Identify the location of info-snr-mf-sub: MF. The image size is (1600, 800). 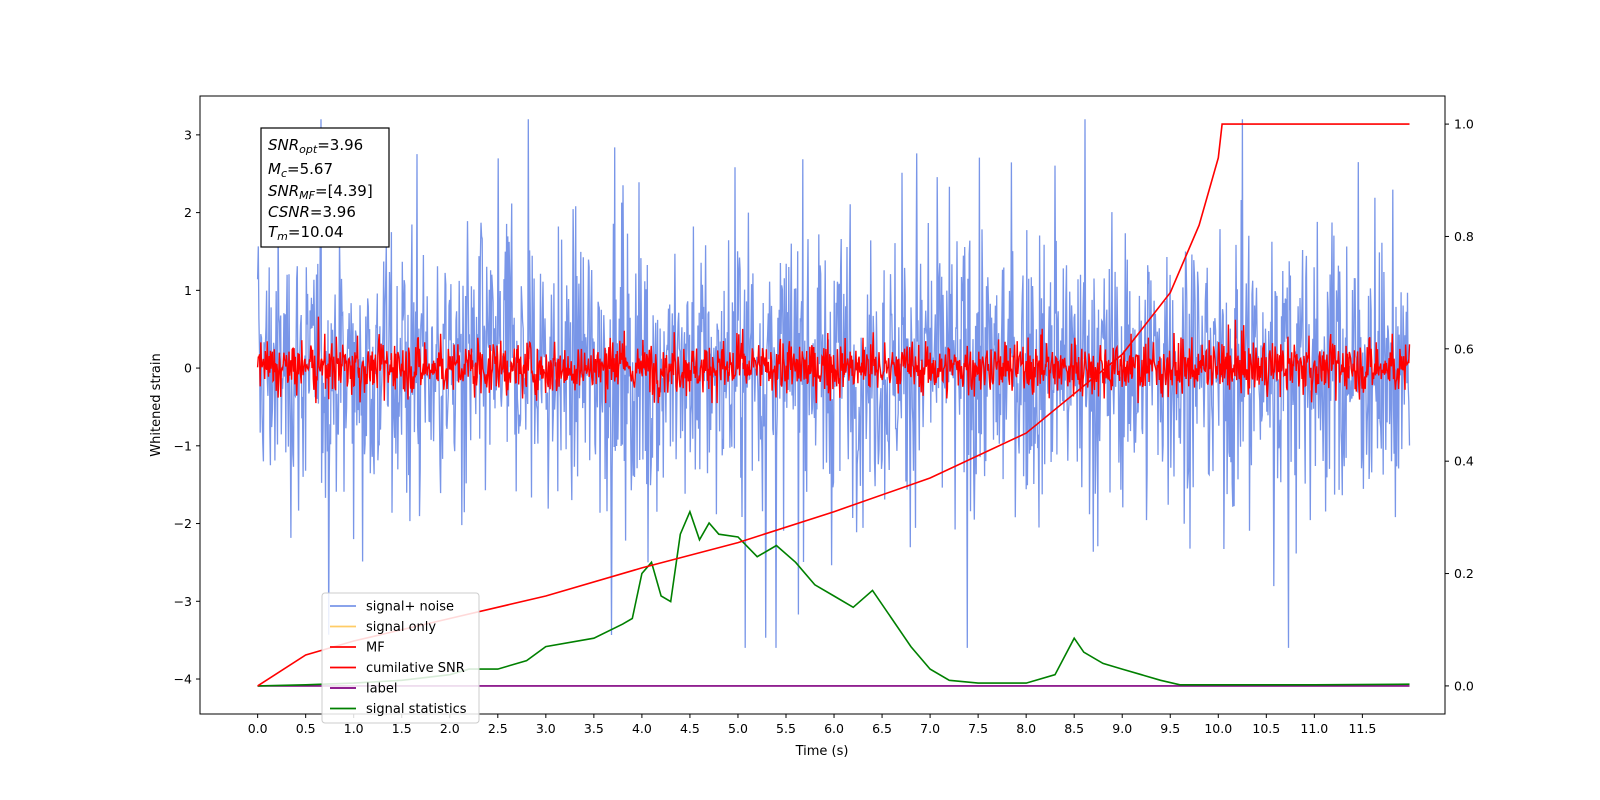
(307, 195).